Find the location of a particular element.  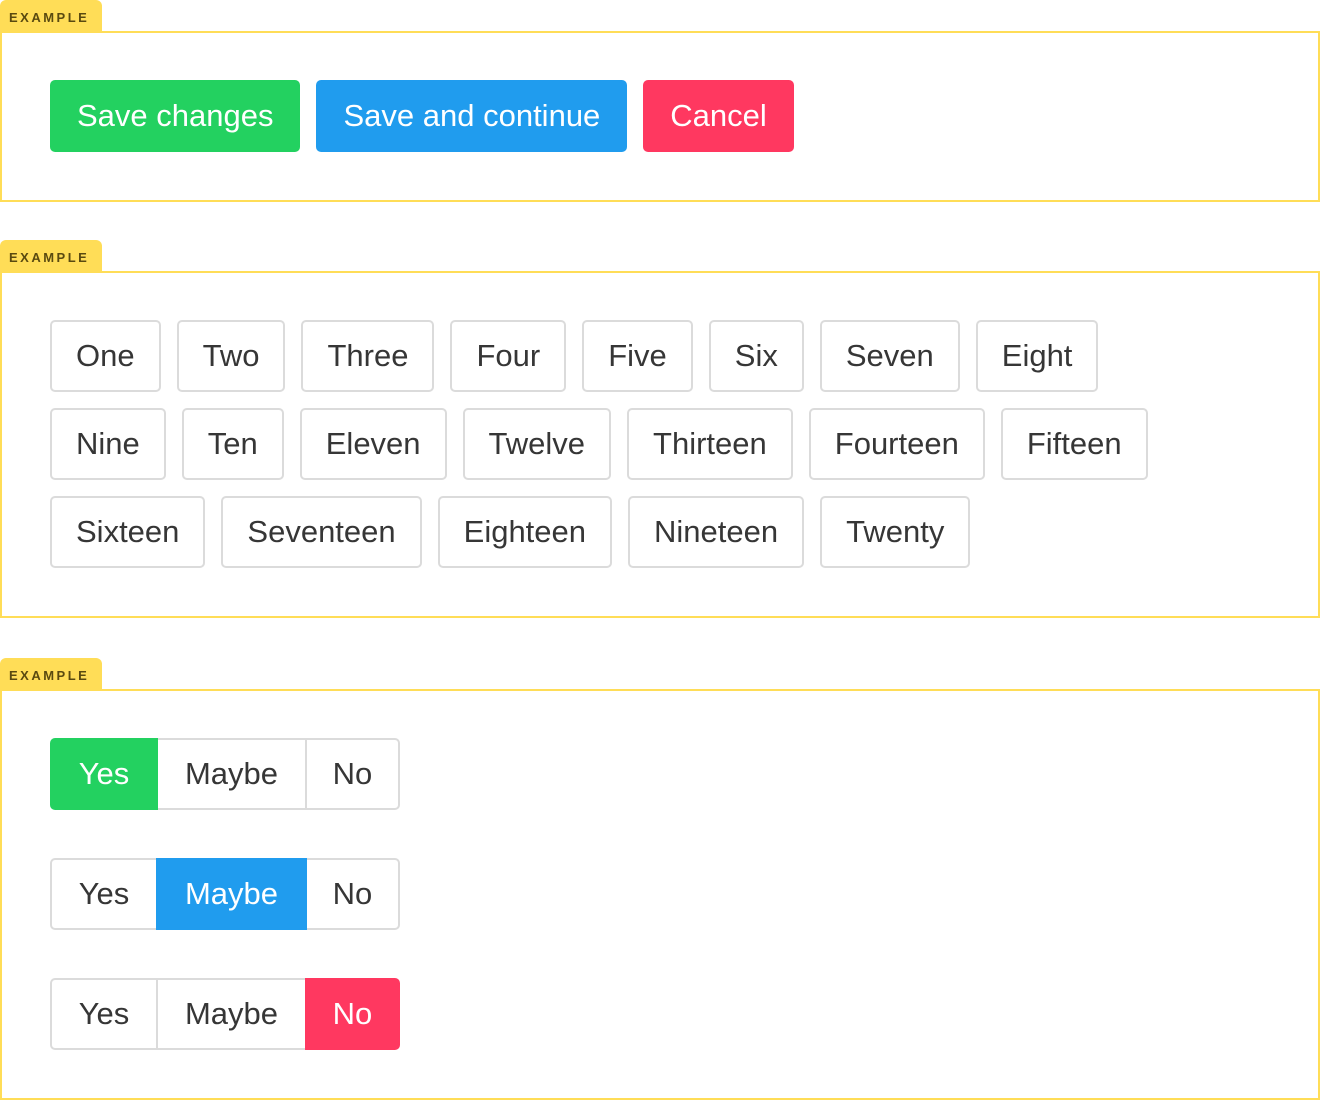

option-button-ten: Ten is located at coordinates (232, 444).